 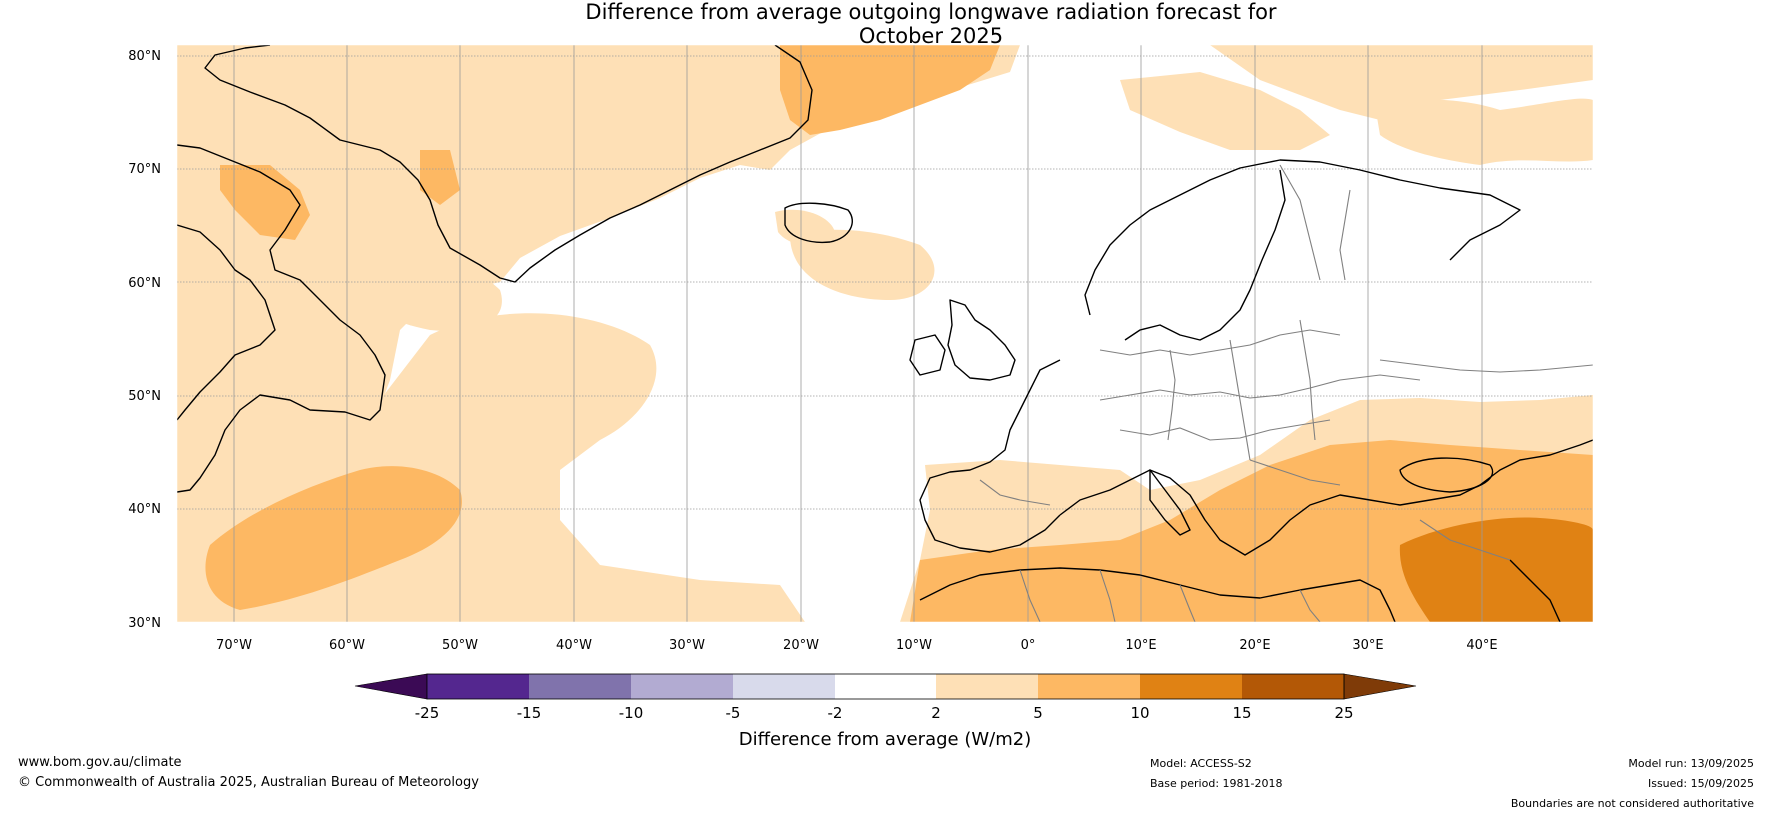 I want to click on lon-label-30e: 30°E, so click(x=1367, y=645).